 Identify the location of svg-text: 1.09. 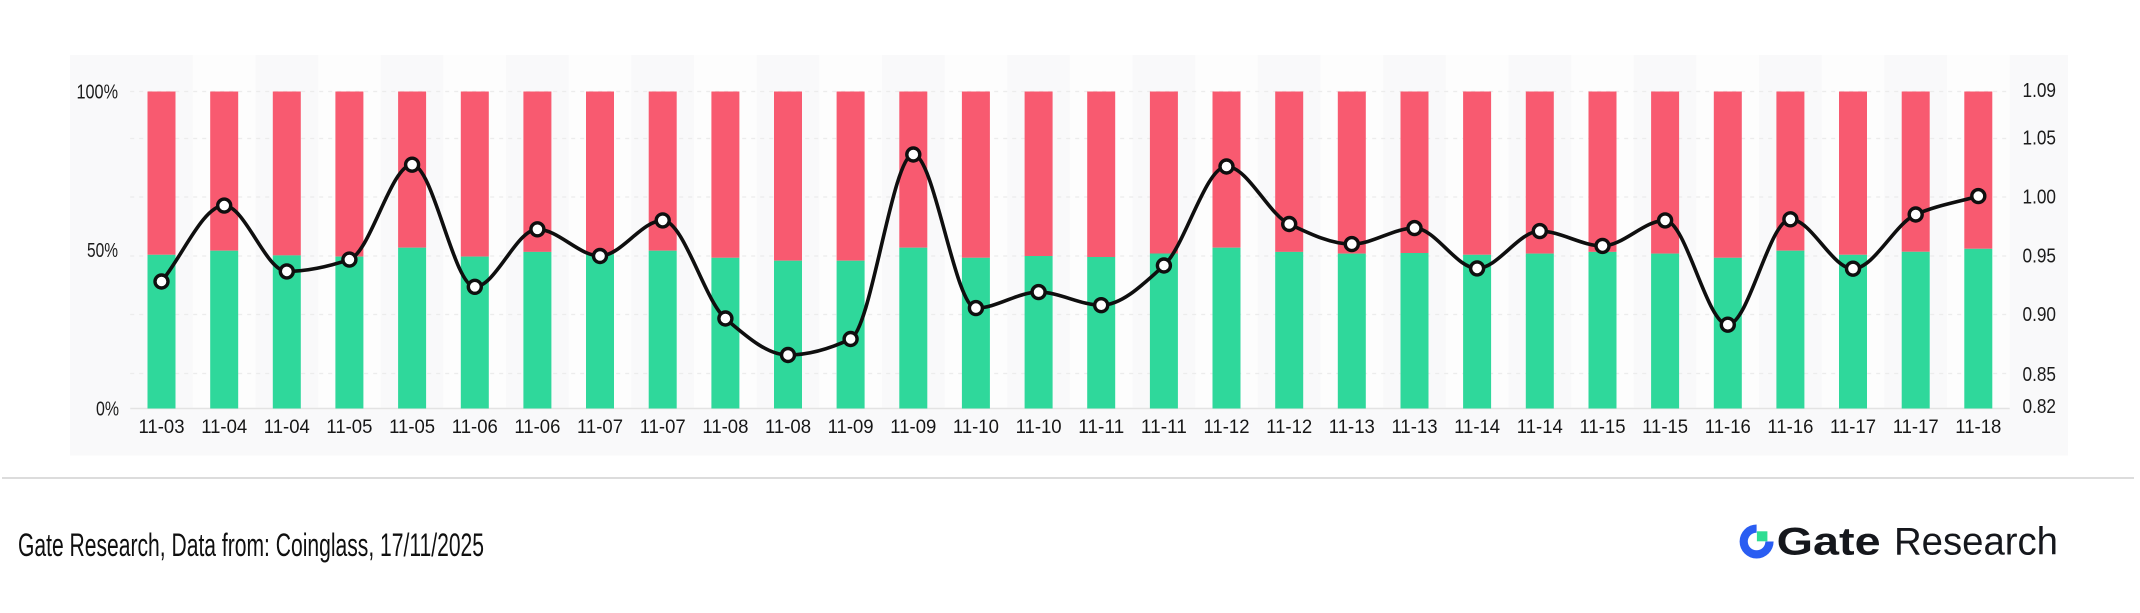
(2040, 90).